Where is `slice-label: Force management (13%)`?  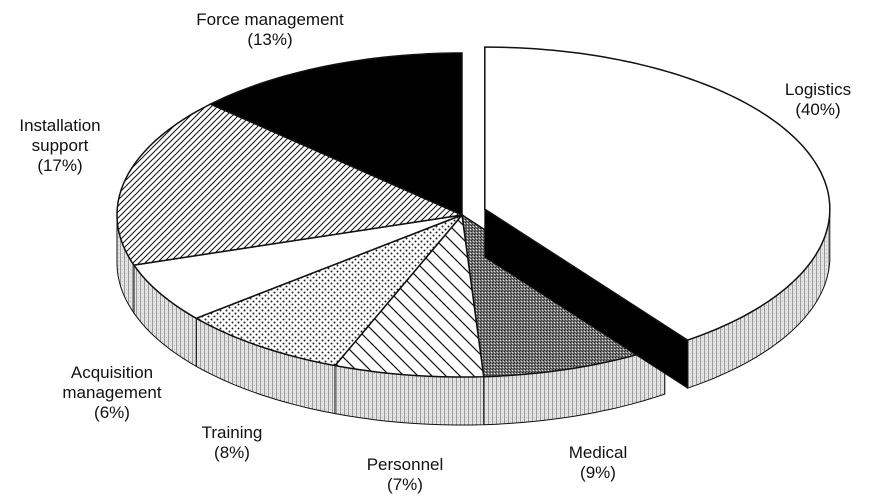 slice-label: Force management (13%) is located at coordinates (270, 30).